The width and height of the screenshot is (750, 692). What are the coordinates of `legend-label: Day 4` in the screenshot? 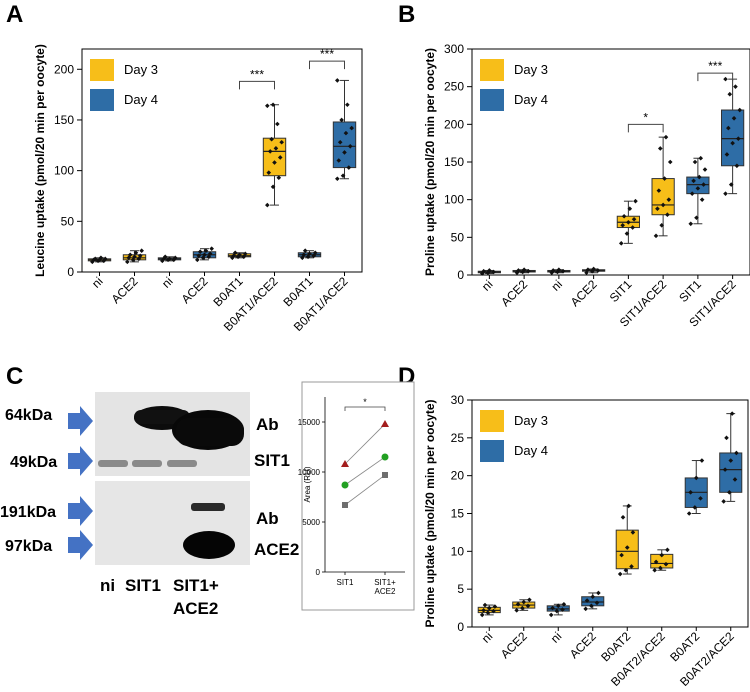 It's located at (531, 450).